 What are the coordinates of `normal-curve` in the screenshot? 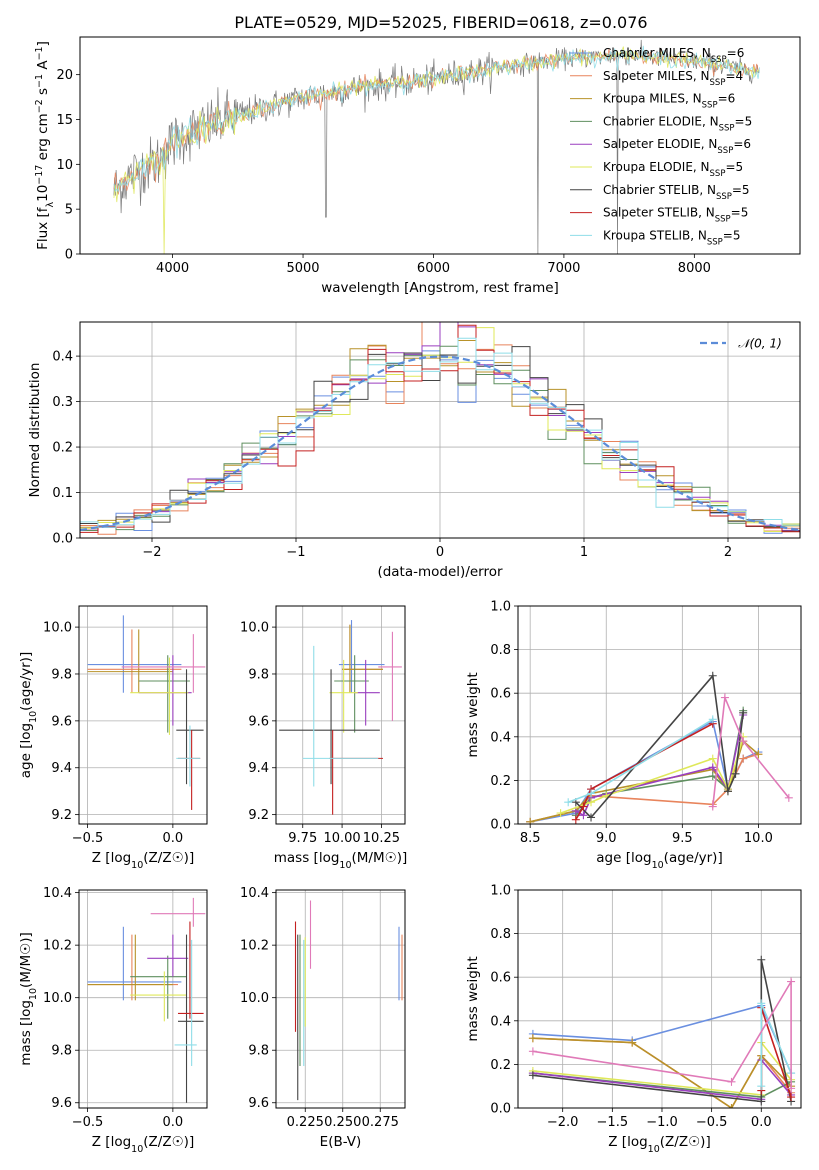 It's located at (440, 443).